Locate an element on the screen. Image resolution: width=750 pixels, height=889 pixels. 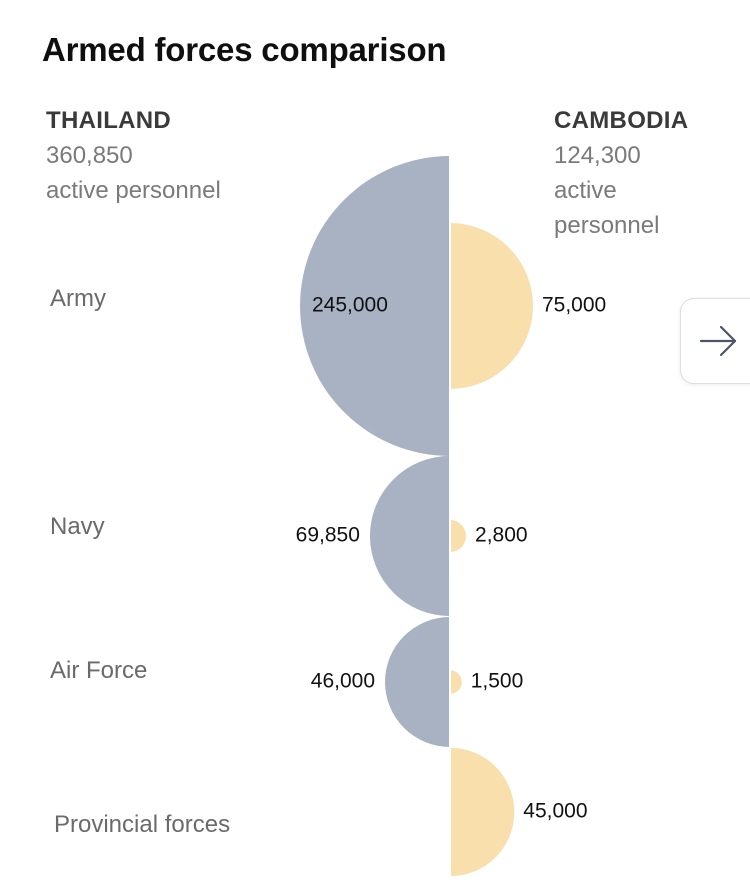
category-label-provincial-forces: Provincial forces is located at coordinates (142, 824).